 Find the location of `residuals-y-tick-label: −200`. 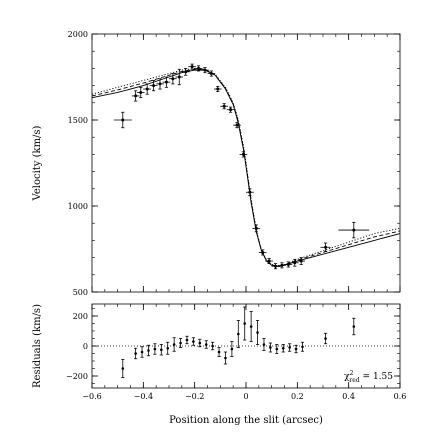

residuals-y-tick-label: −200 is located at coordinates (77, 376).